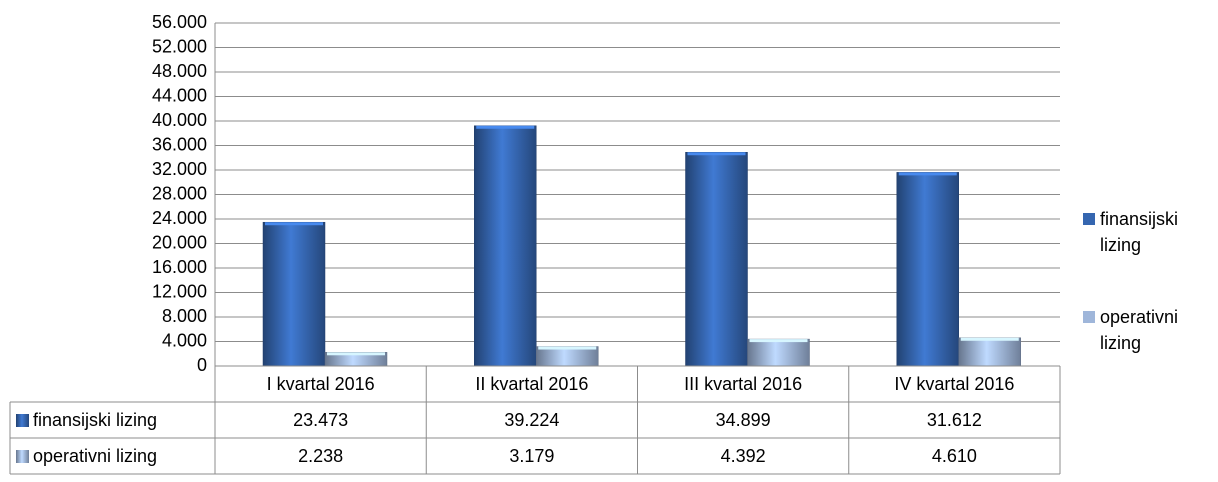 This screenshot has width=1218, height=482. I want to click on legend-entry: operativni lizing, so click(1146, 330).